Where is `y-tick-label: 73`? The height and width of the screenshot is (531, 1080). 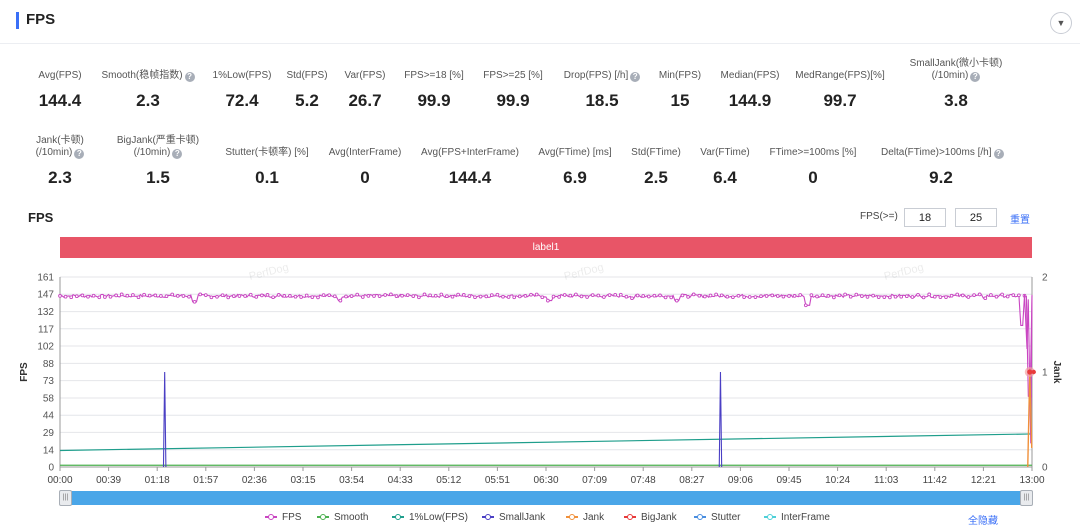
y-tick-label: 73 is located at coordinates (49, 381).